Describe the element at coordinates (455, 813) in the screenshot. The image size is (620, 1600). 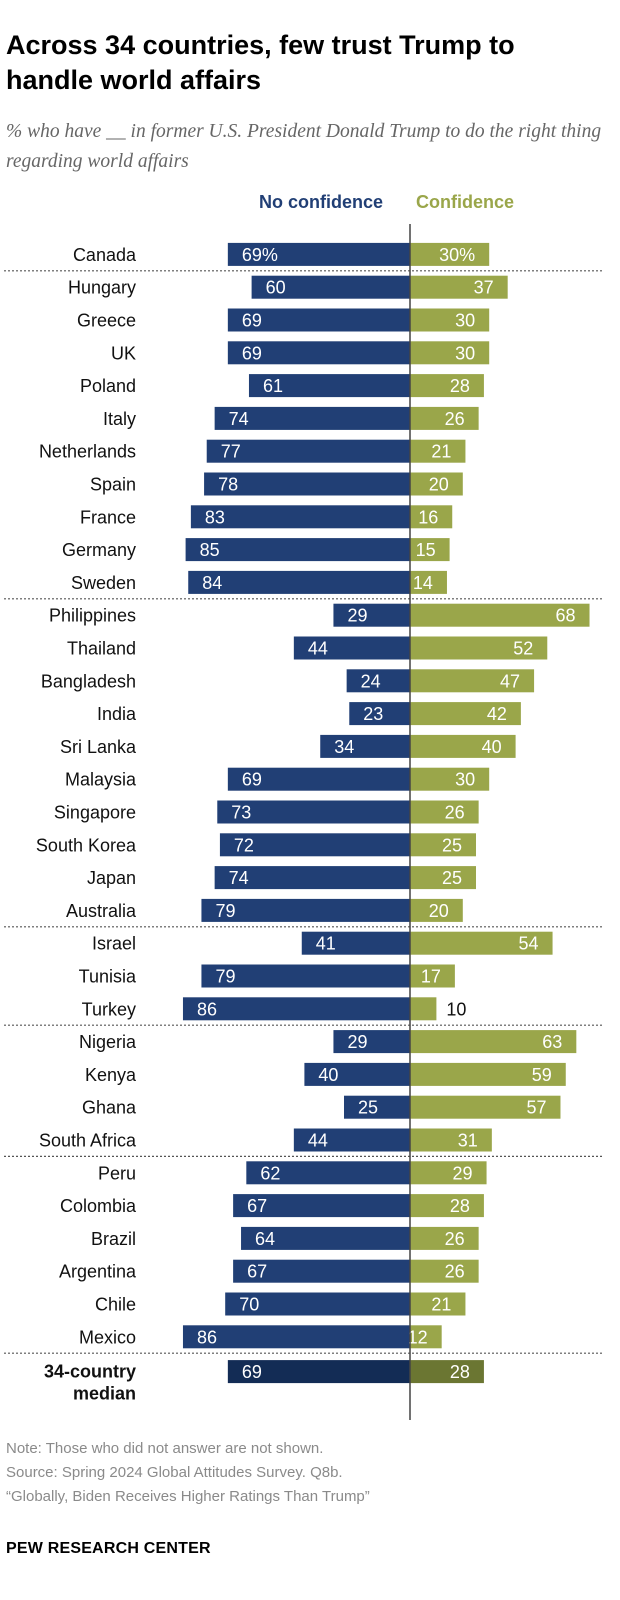
I see `value-label-confidence-singapore: 26` at that location.